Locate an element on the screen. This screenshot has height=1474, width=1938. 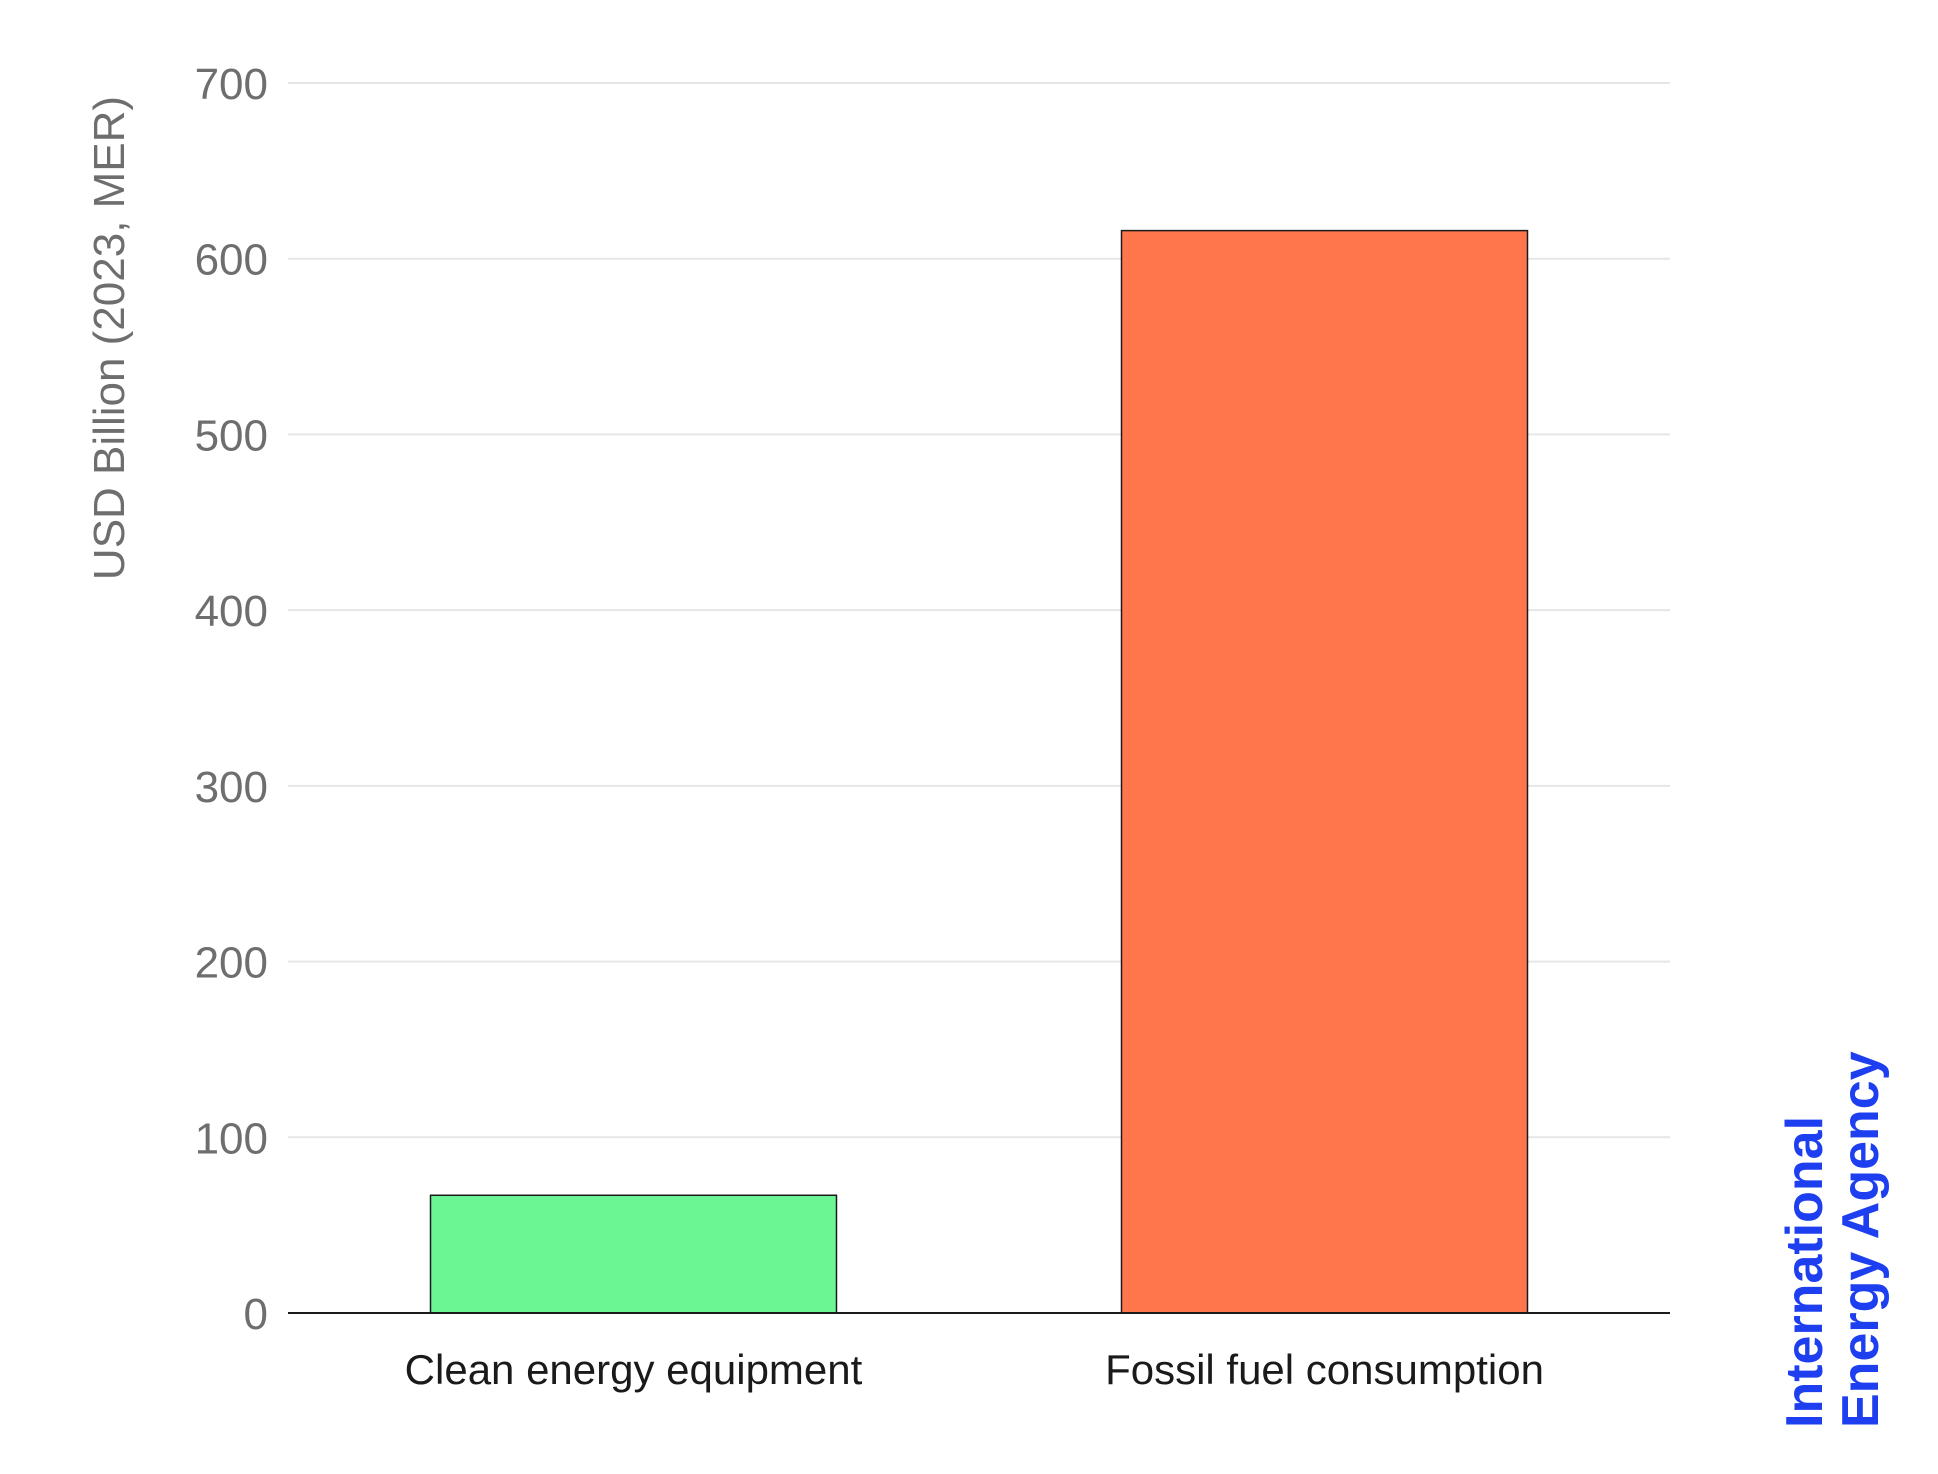
y-axis-title: USD Billion (2023, MER) is located at coordinates (109, 338).